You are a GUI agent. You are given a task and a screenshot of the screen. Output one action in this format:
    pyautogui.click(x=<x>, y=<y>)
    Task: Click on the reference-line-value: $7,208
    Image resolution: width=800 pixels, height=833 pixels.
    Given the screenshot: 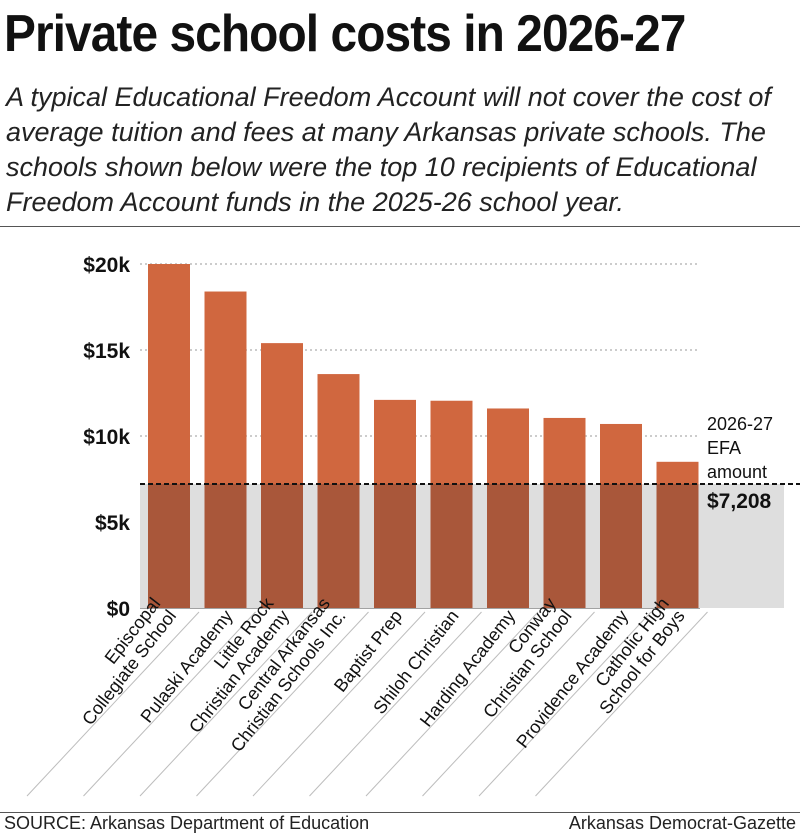 What is the action you would take?
    pyautogui.click(x=739, y=501)
    